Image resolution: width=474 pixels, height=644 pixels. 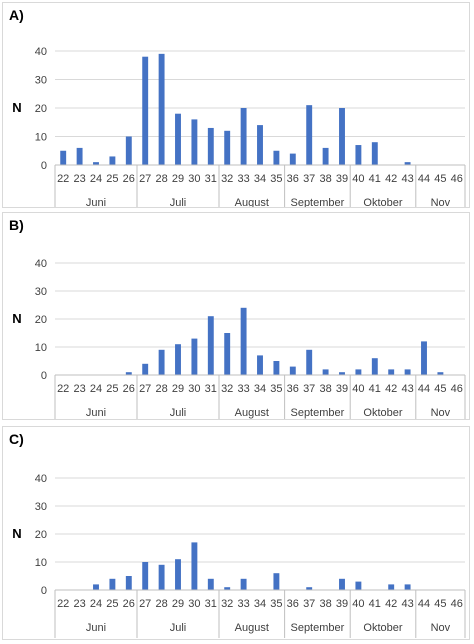 I want to click on y-tick-label-b-30: 30, so click(x=41, y=292).